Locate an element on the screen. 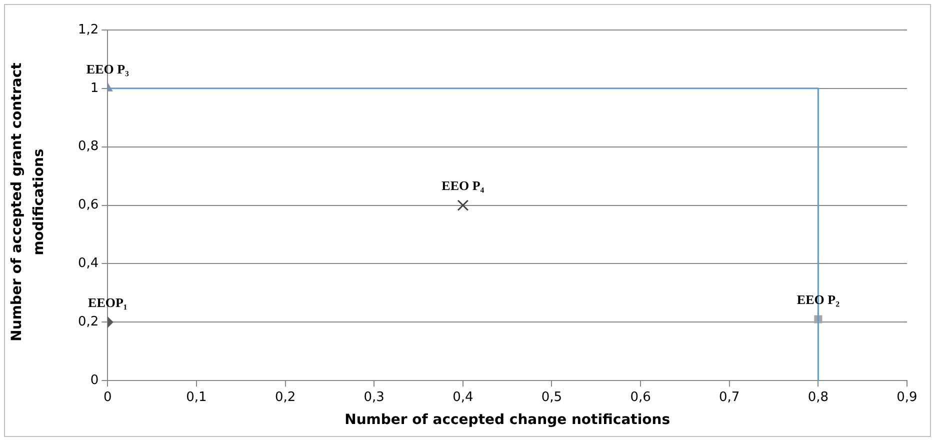 The height and width of the screenshot is (443, 937). x-tick-label: 0,3 is located at coordinates (374, 397).